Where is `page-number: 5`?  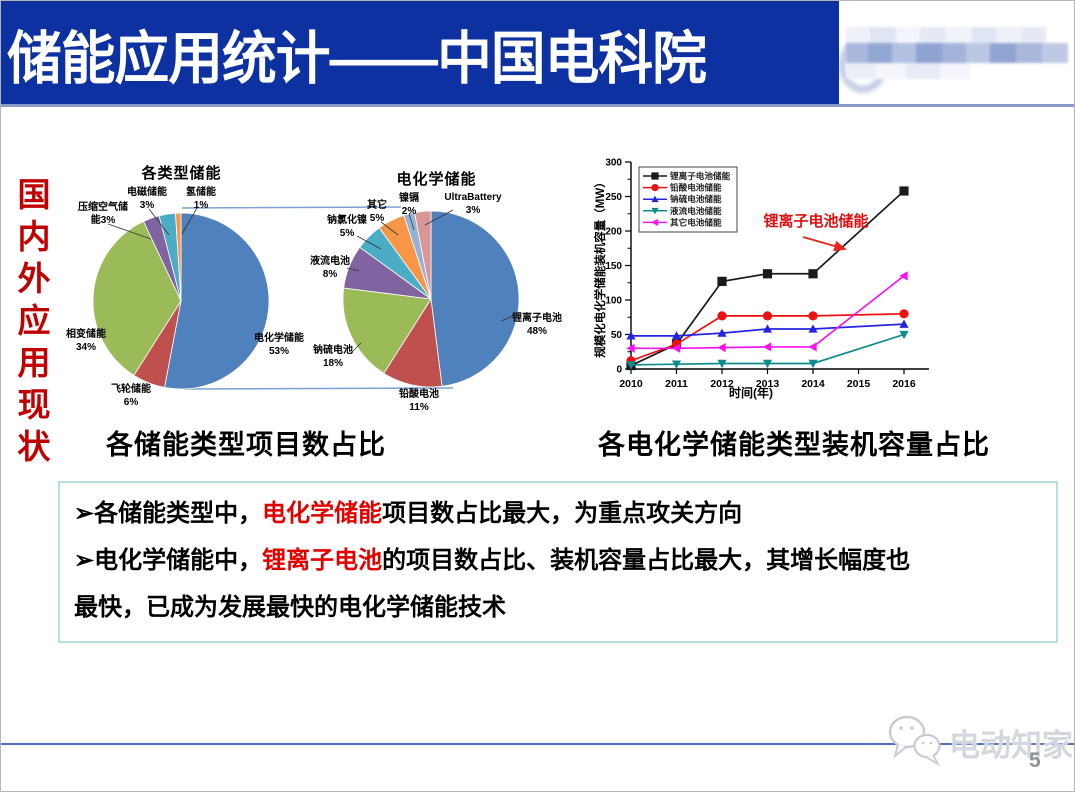
page-number: 5 is located at coordinates (1035, 760).